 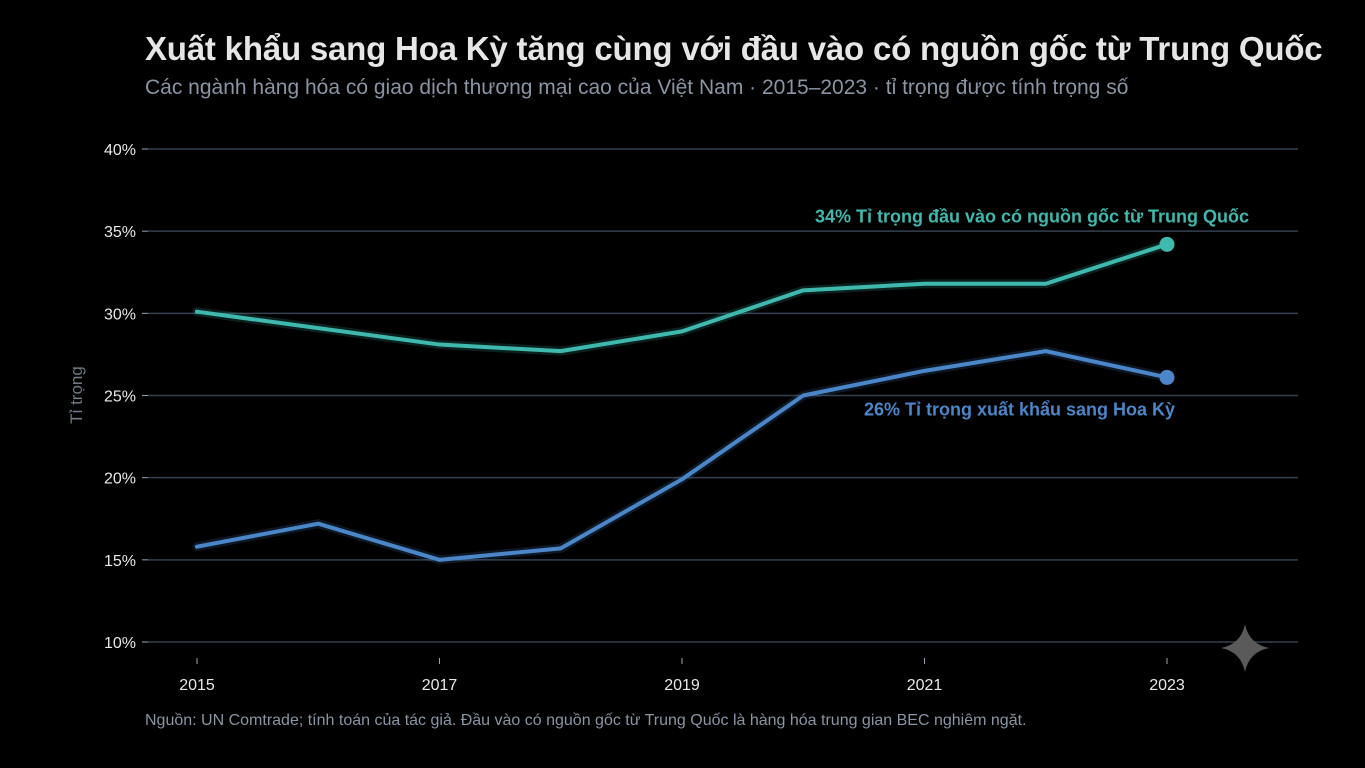 I want to click on y-tick-label: 40%, so click(x=120, y=150).